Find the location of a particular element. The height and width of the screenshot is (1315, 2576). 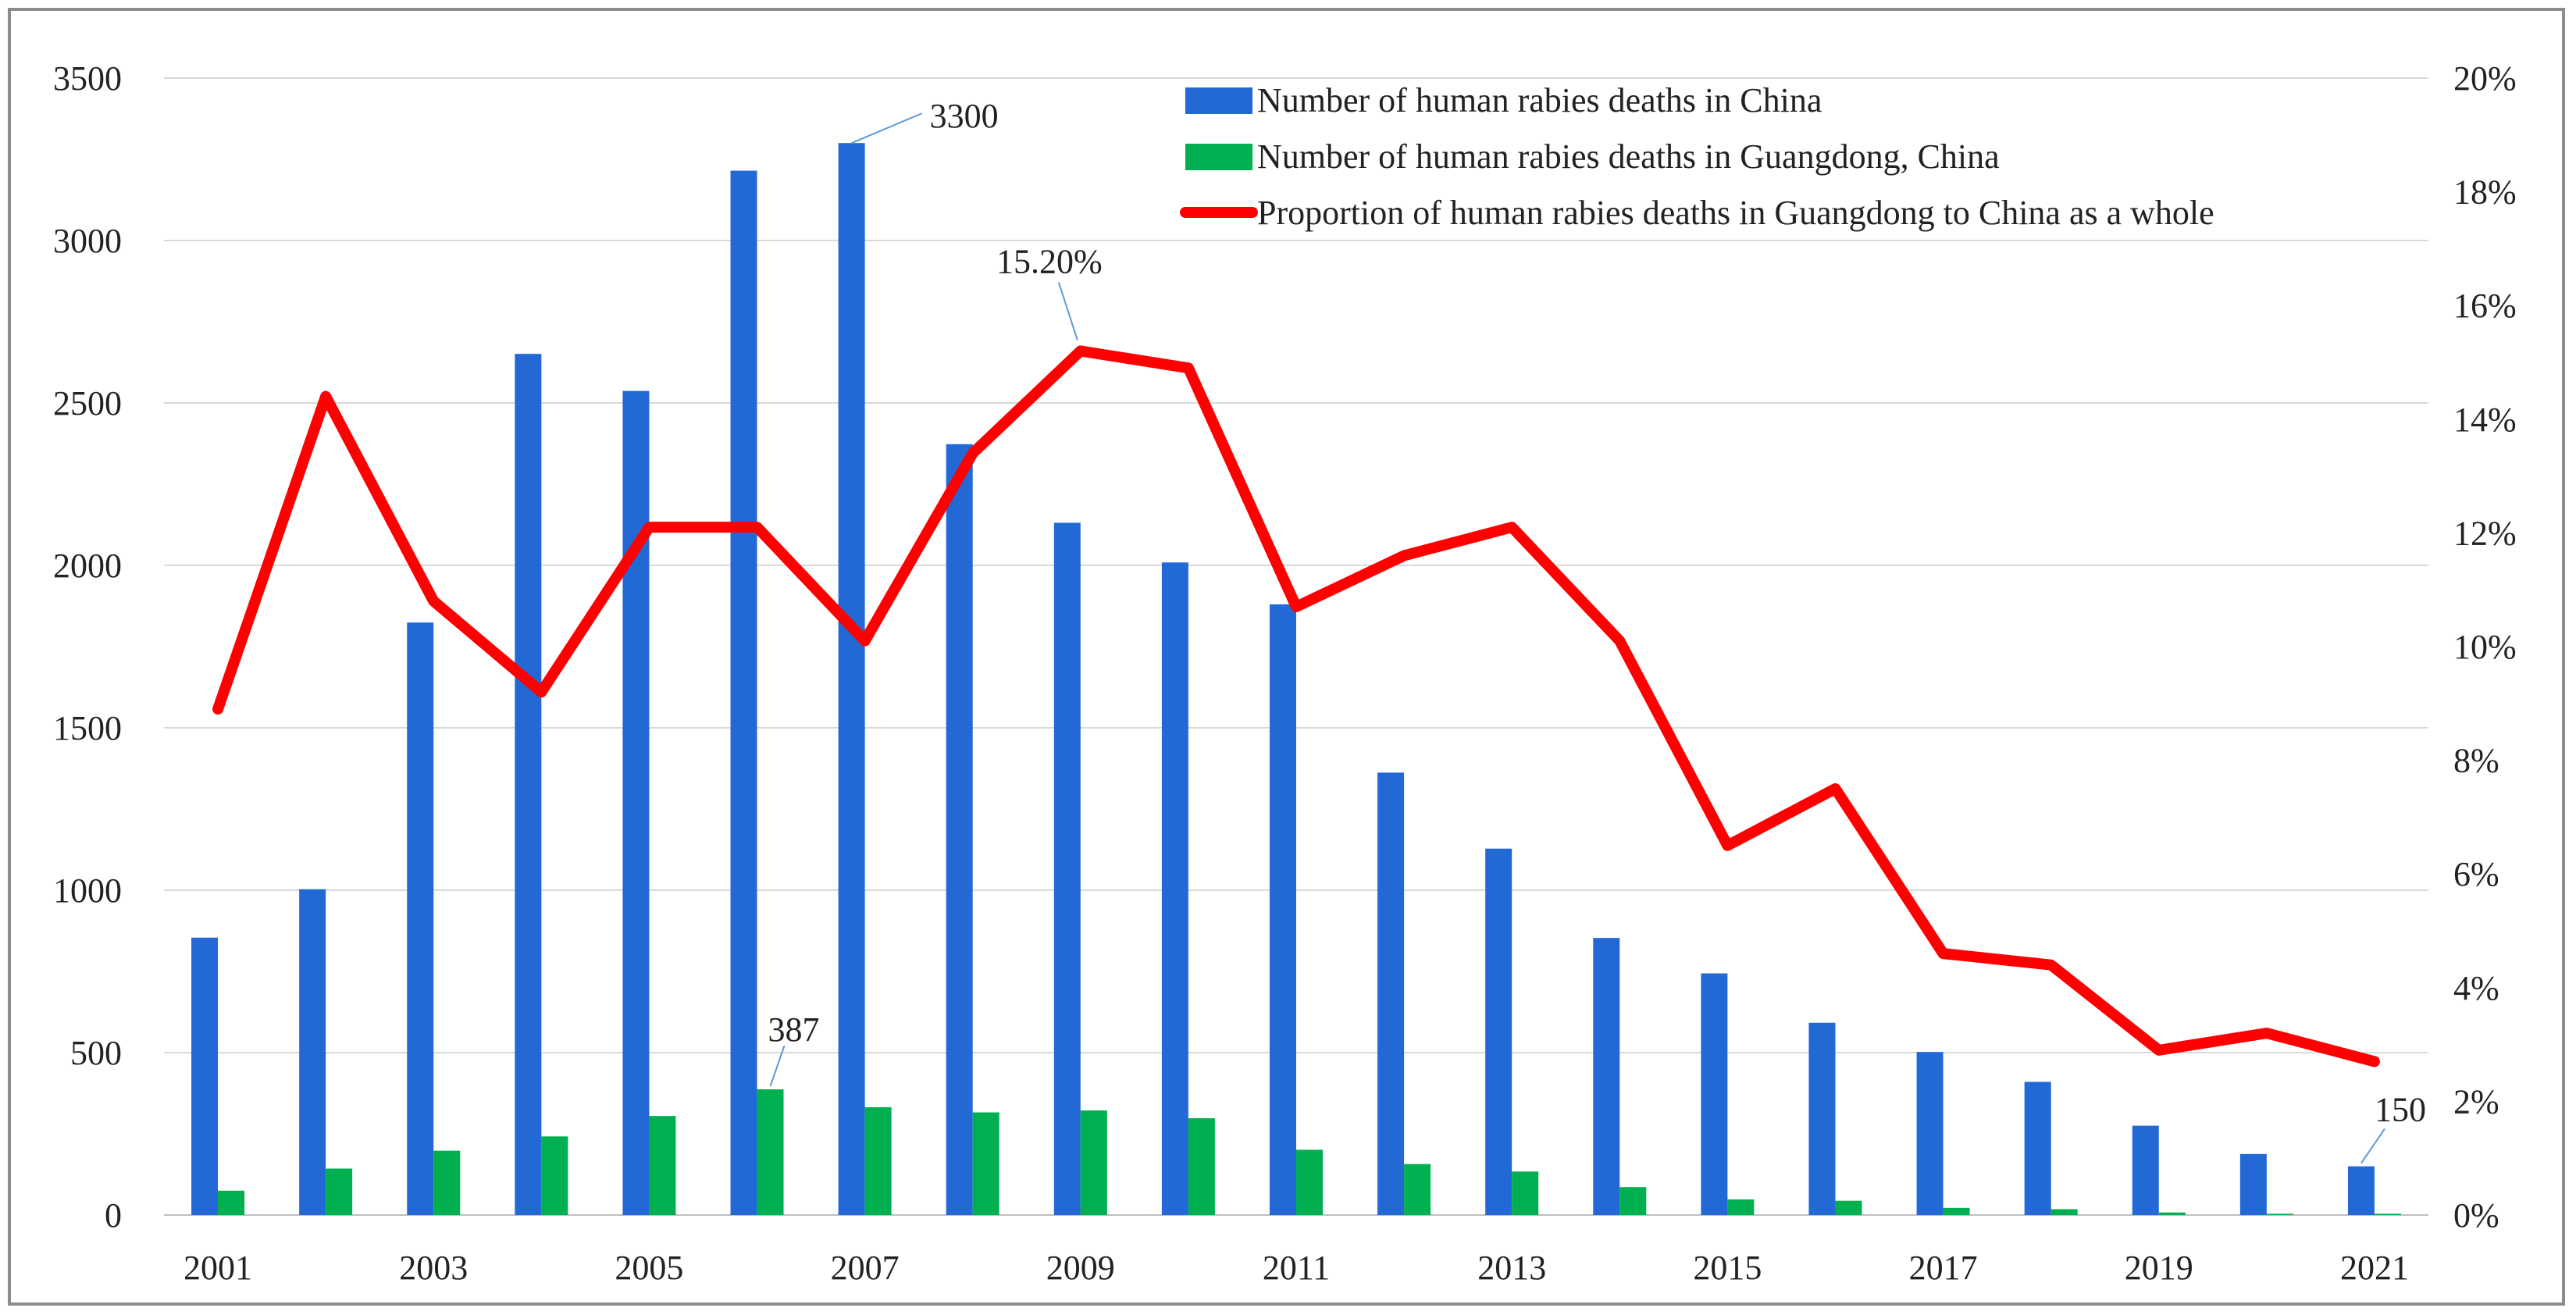

y-right-tick-label: 0% is located at coordinates (2476, 1215).